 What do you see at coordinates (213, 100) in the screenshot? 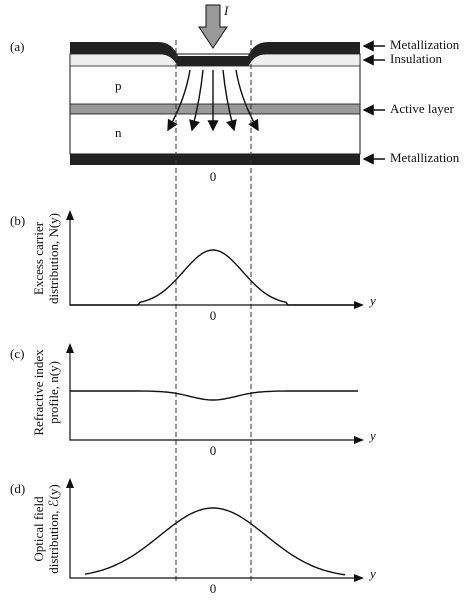
I see `current-spread` at bounding box center [213, 100].